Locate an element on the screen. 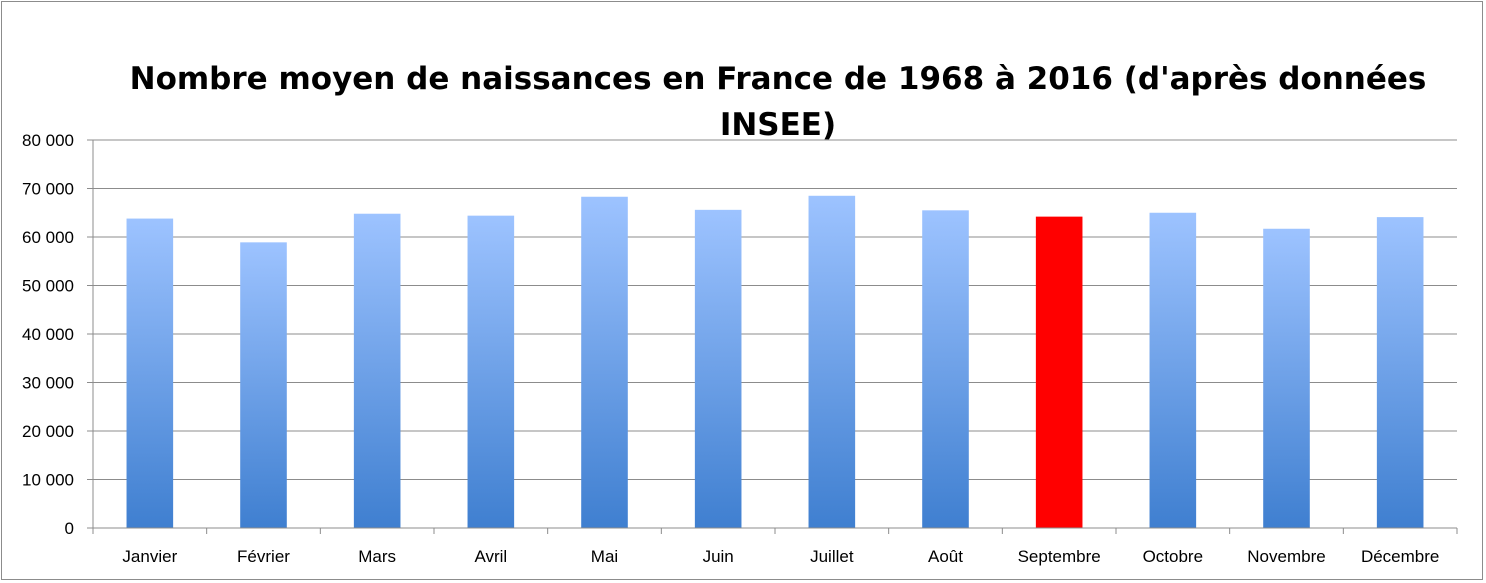  y-tick-label: 0 is located at coordinates (69, 528).